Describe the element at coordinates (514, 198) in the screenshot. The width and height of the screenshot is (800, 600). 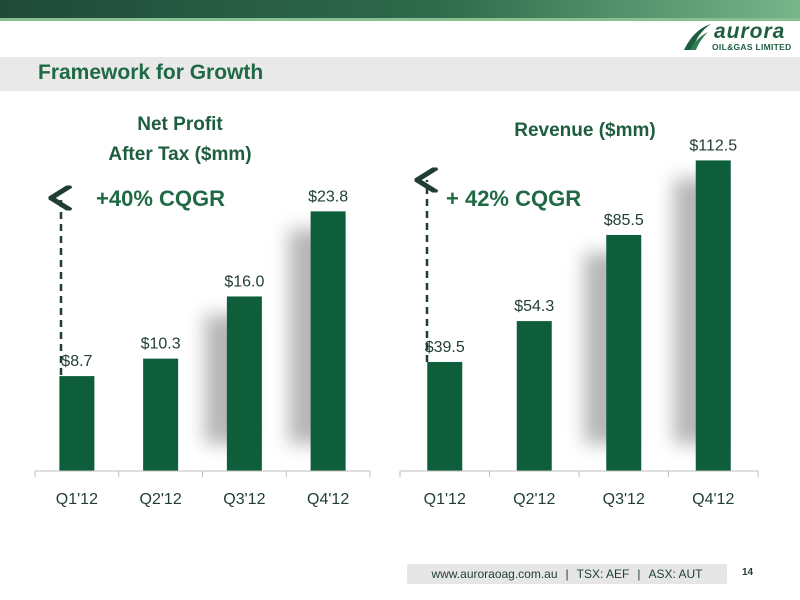
I see `chart-2-annotation: + 42% CQGR` at that location.